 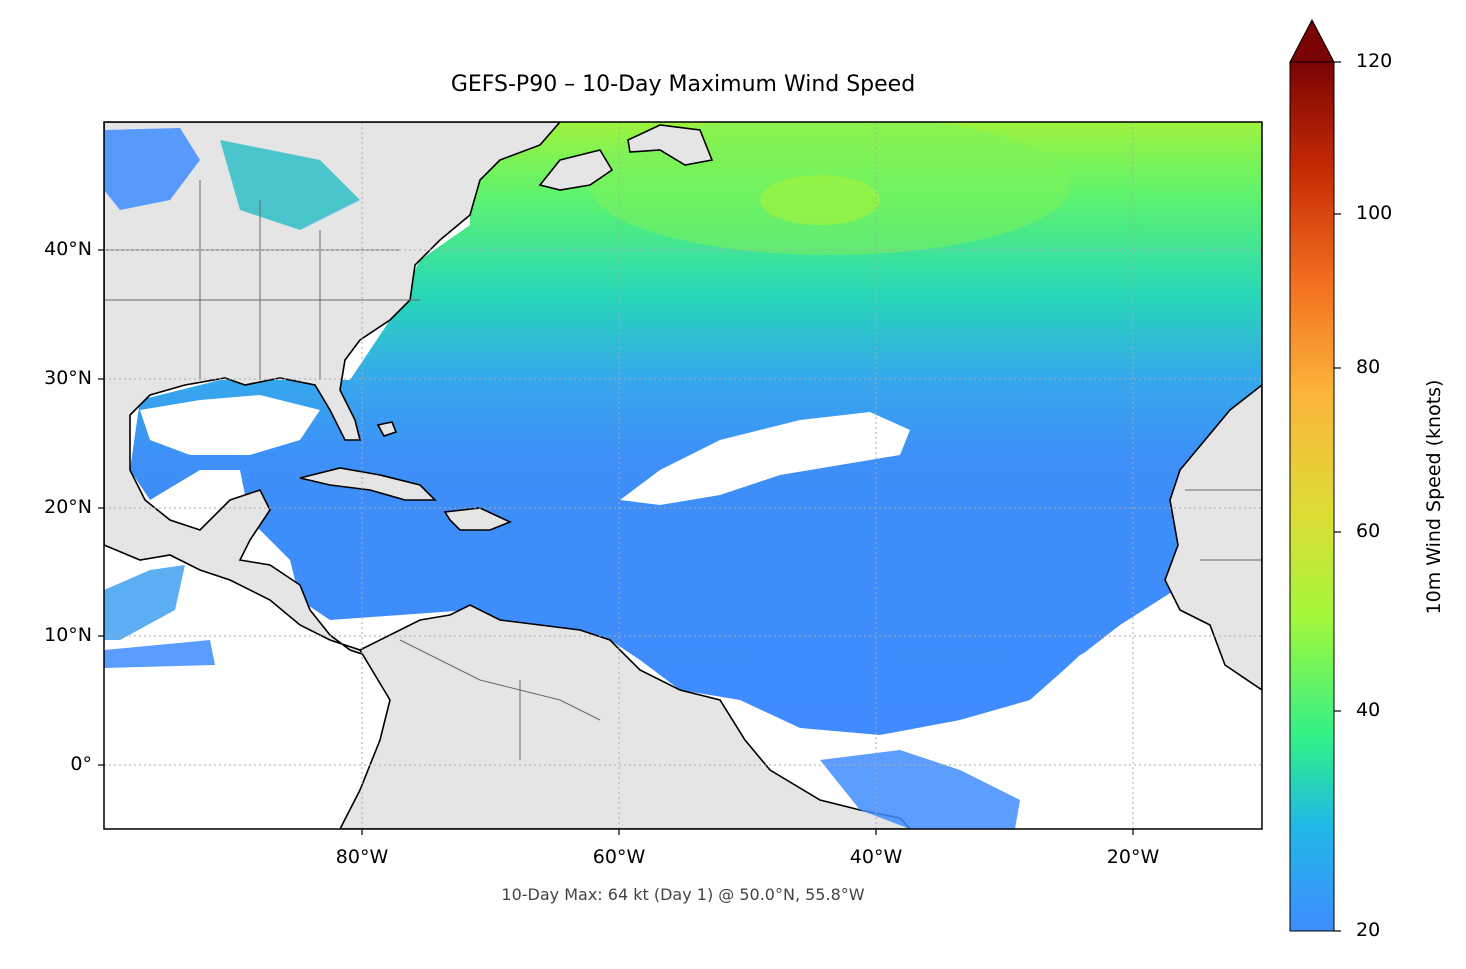 What do you see at coordinates (68, 635) in the screenshot?
I see `lat-label-10n: 10°N` at bounding box center [68, 635].